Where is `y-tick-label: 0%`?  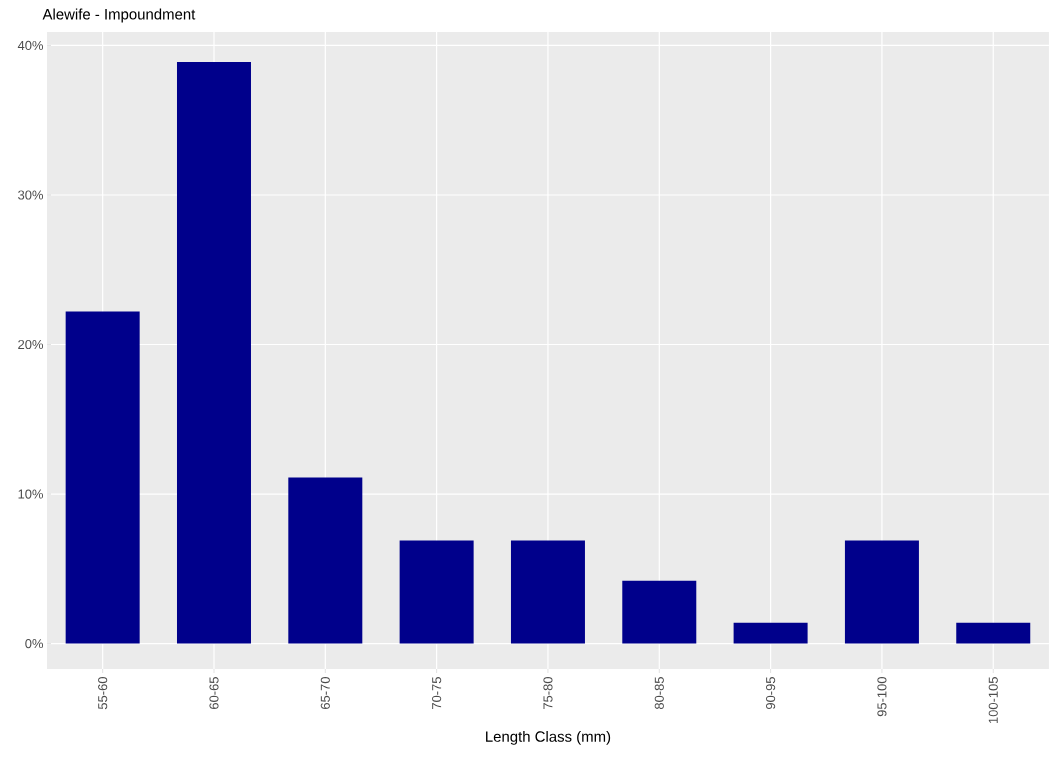
y-tick-label: 0% is located at coordinates (34, 643).